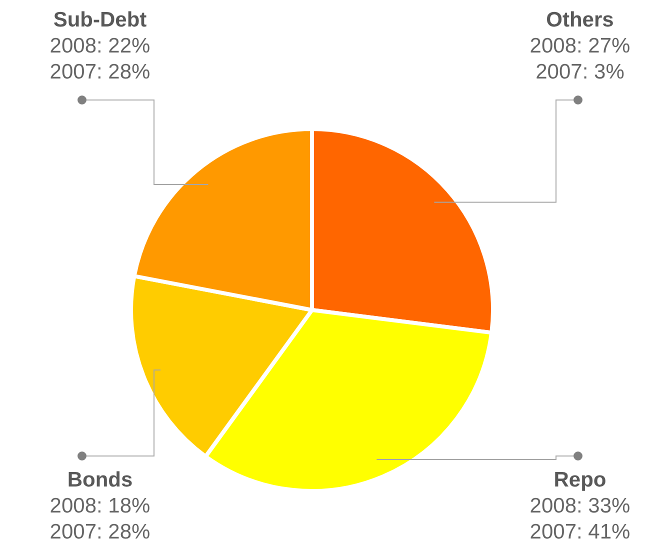  I want to click on data-label: 2008: 27% 2007: 3%, so click(580, 59).